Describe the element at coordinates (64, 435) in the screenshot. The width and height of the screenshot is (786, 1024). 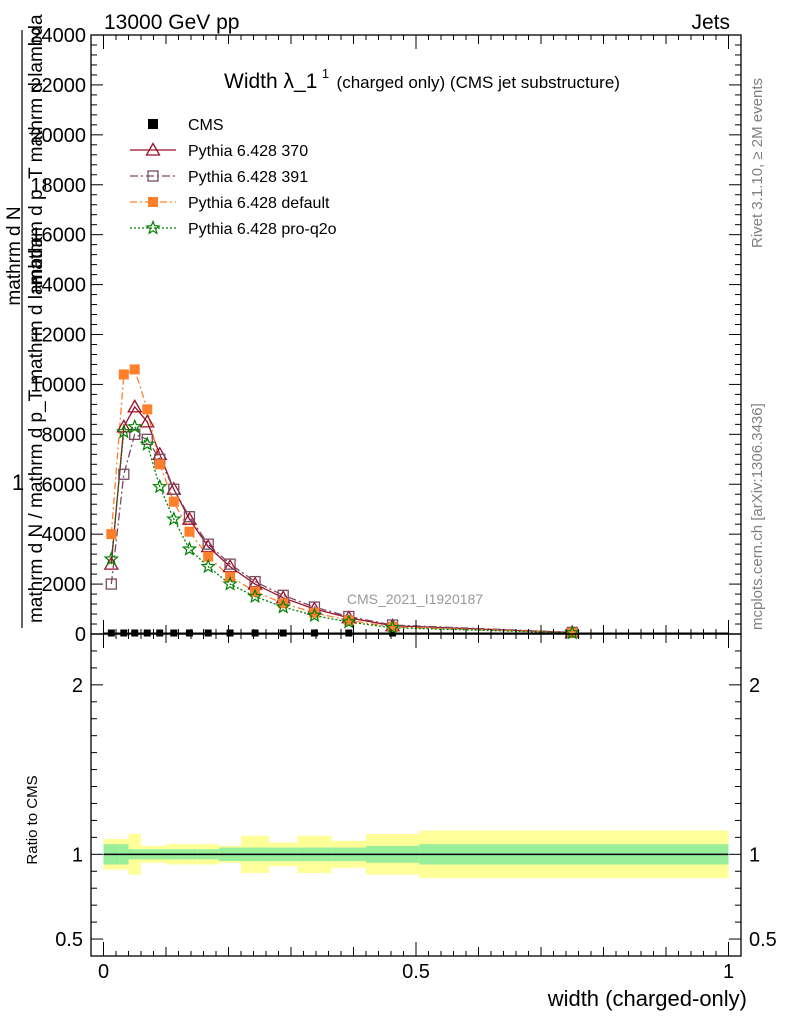
I see `y-tick-label: 8000` at that location.